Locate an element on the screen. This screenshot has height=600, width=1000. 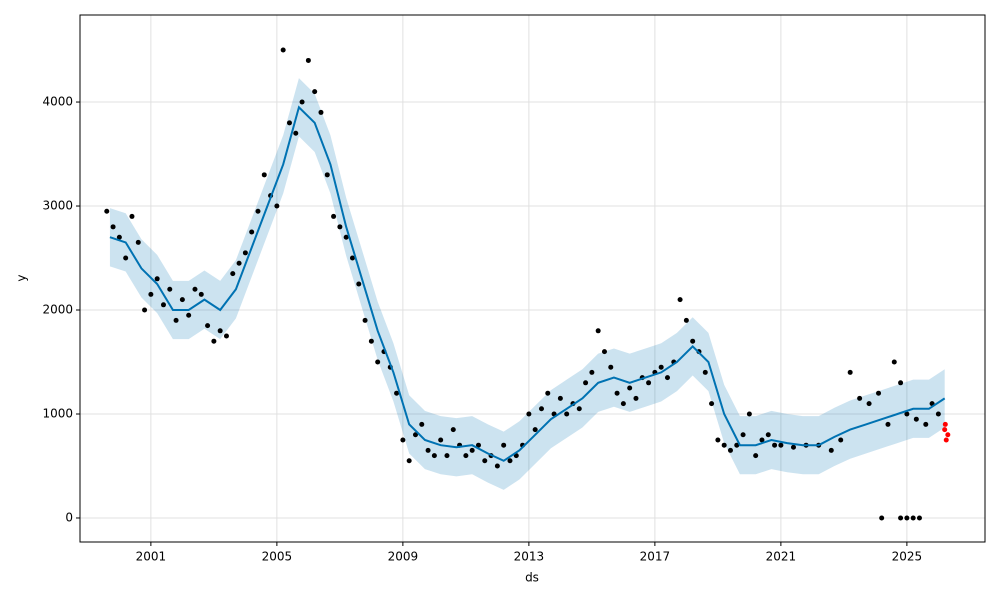
y-tick-label: 2000 is located at coordinates (57, 310).